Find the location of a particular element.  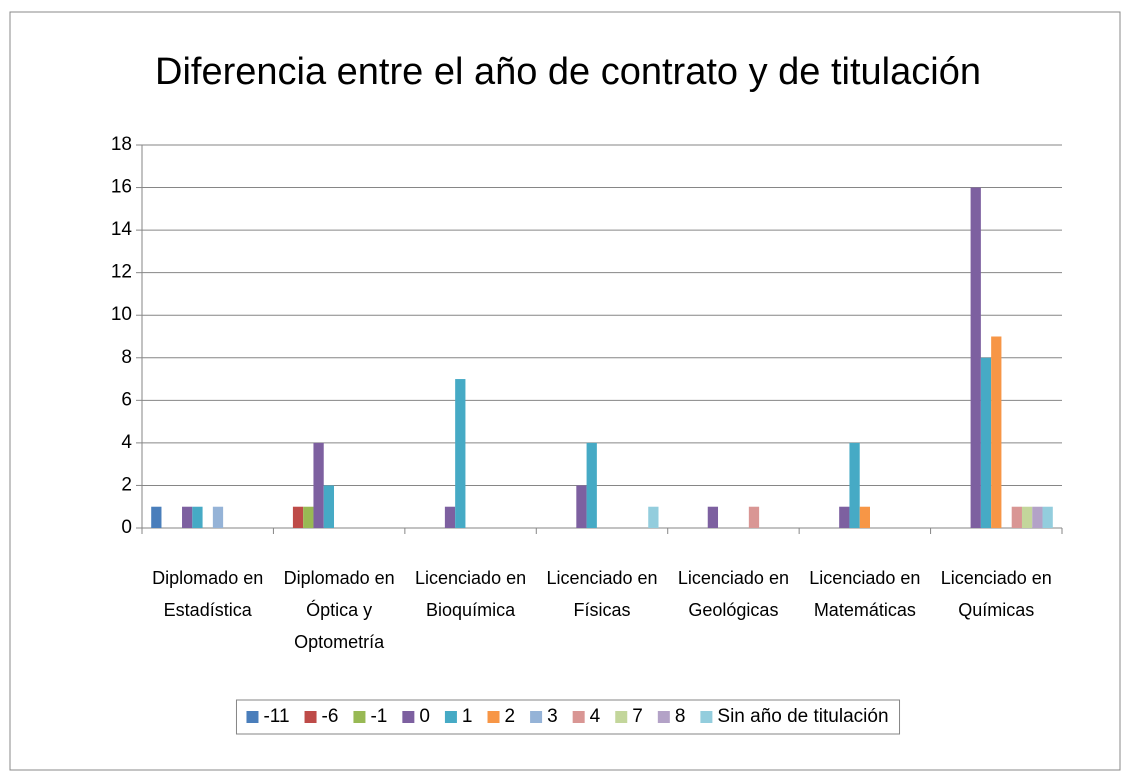

legend-label: 2 is located at coordinates (510, 716).